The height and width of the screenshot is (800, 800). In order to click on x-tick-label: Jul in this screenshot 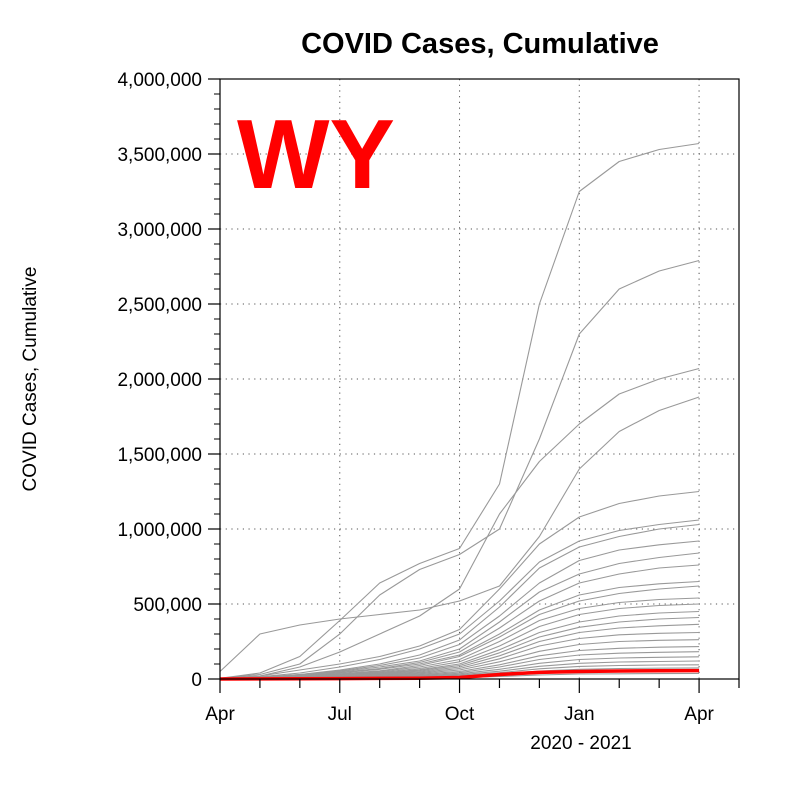, I will do `click(340, 714)`.